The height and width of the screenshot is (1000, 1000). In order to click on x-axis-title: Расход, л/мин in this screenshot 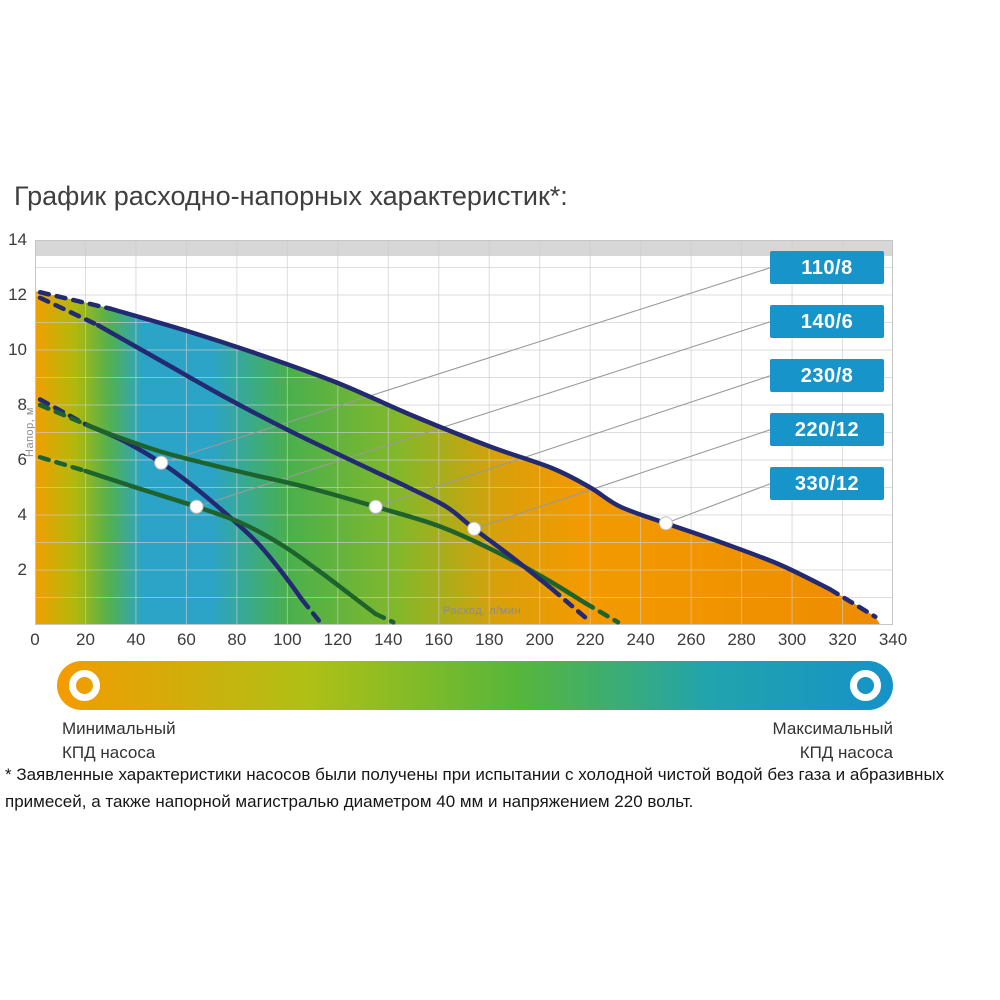, I will do `click(482, 611)`.